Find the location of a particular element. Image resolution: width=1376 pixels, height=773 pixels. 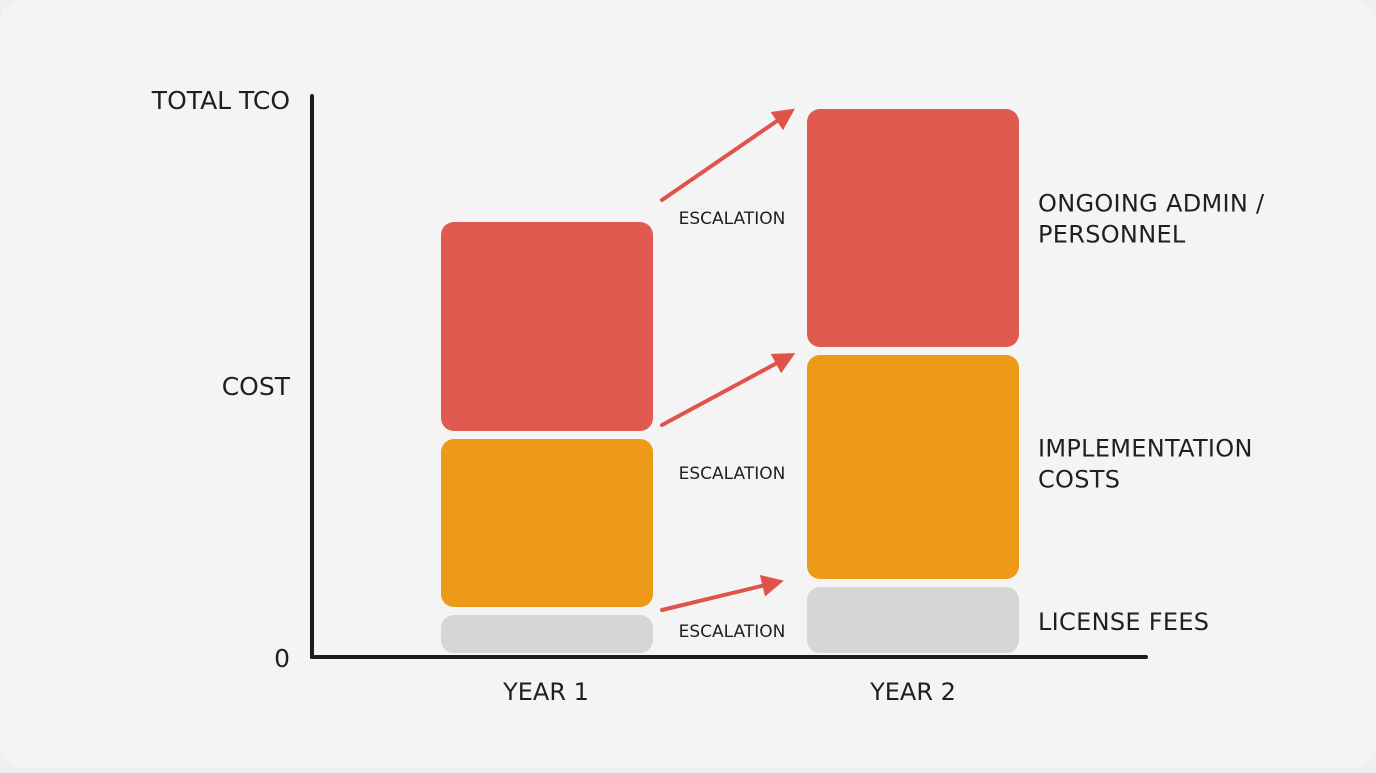

x-tick-label: YEAR 2 is located at coordinates (912, 692).